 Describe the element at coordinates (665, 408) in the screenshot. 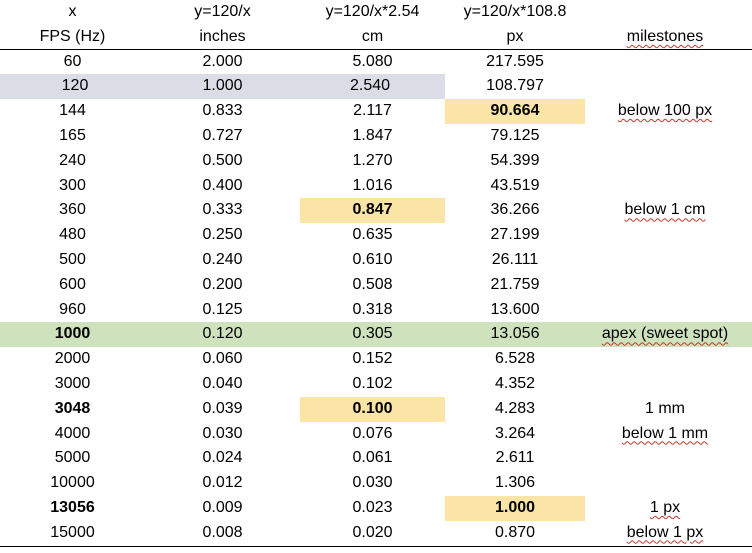

I see `milestone-cell: 1 mm` at that location.